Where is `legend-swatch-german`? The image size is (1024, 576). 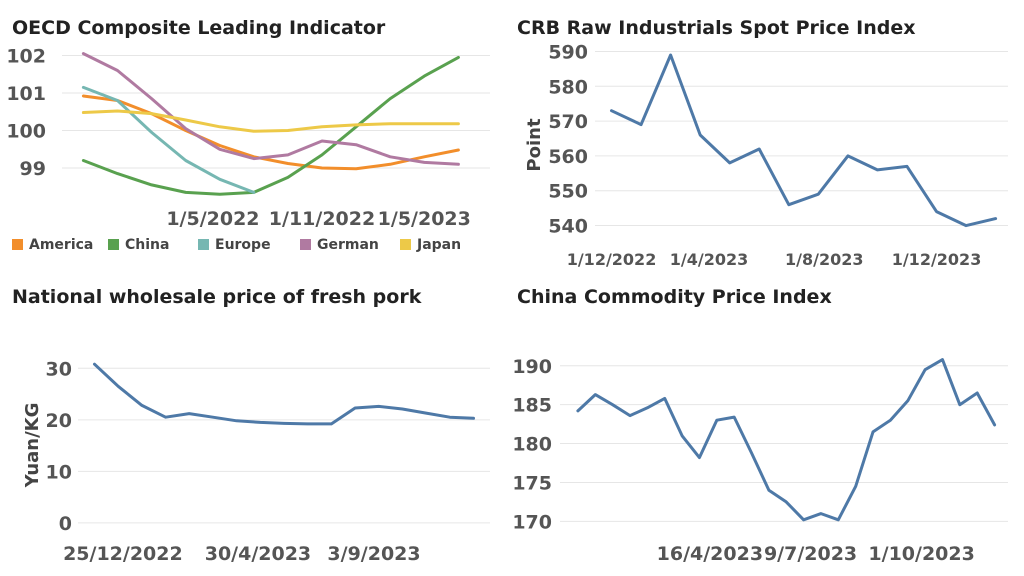 legend-swatch-german is located at coordinates (305, 244).